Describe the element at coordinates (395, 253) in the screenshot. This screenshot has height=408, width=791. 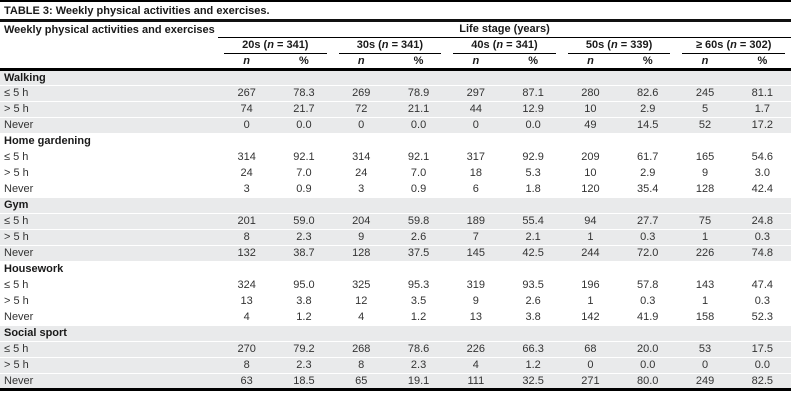
I see `table-row: Never 132 38.7 128 37.5 145 42.5 244 72.0 226 74.8` at that location.